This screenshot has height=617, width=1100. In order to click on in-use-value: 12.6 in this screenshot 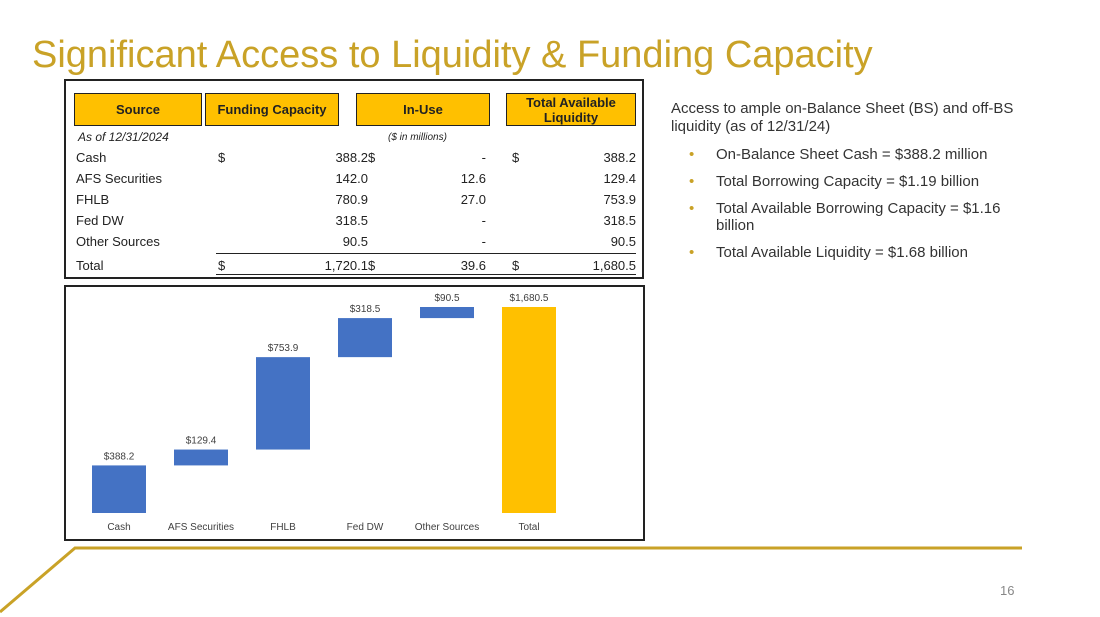, I will do `click(473, 178)`.